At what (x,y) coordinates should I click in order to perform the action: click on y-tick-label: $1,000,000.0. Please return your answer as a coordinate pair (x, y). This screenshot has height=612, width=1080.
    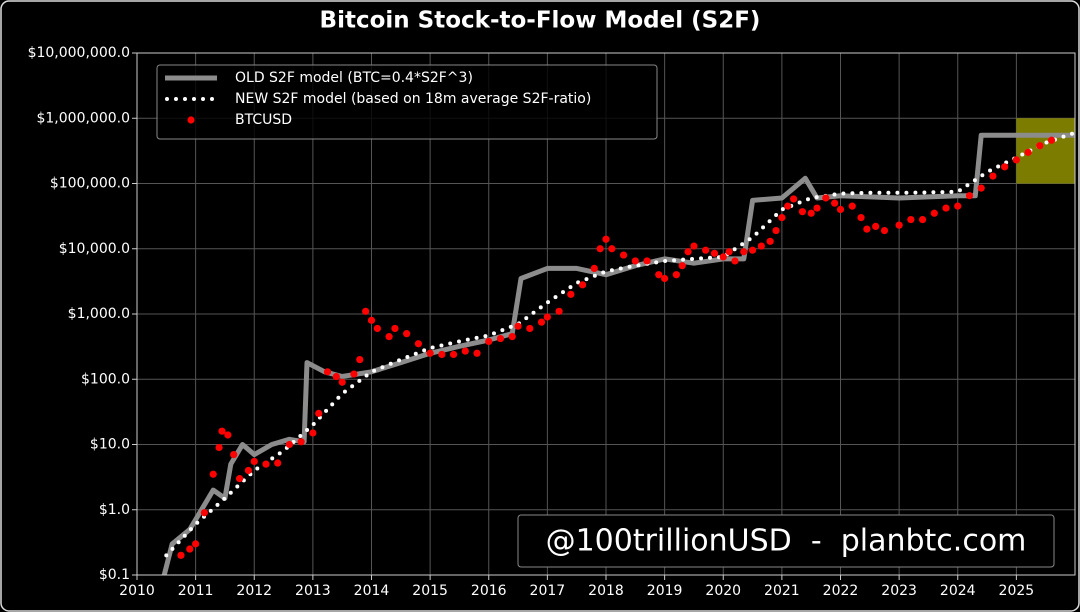
    Looking at the image, I should click on (83, 118).